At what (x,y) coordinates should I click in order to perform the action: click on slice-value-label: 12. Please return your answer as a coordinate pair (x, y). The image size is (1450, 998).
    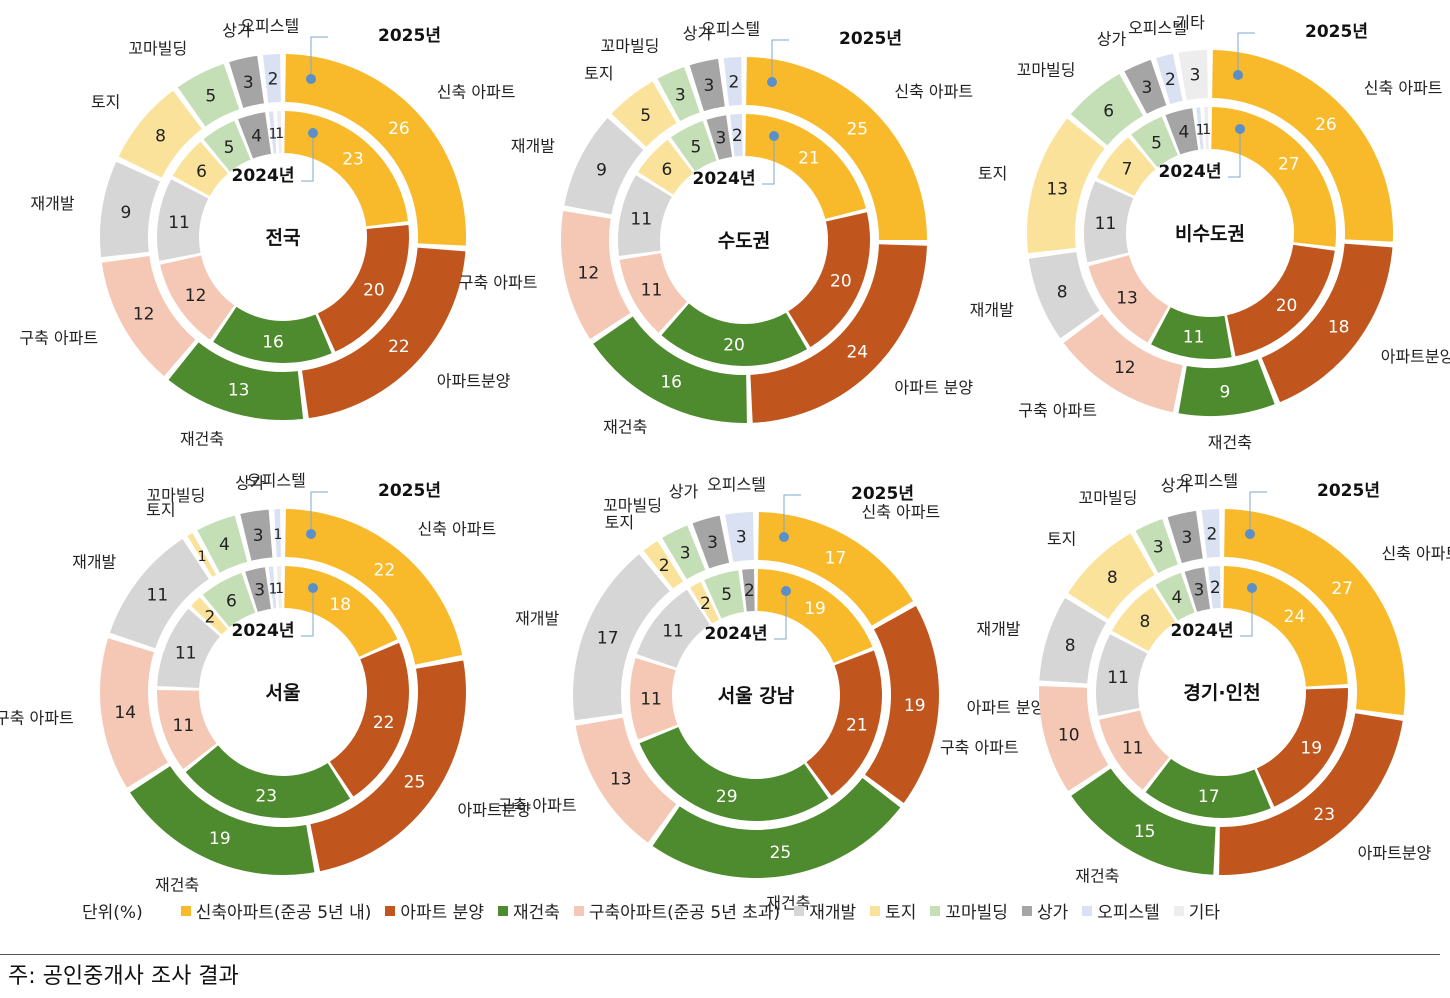
    Looking at the image, I should click on (1125, 368).